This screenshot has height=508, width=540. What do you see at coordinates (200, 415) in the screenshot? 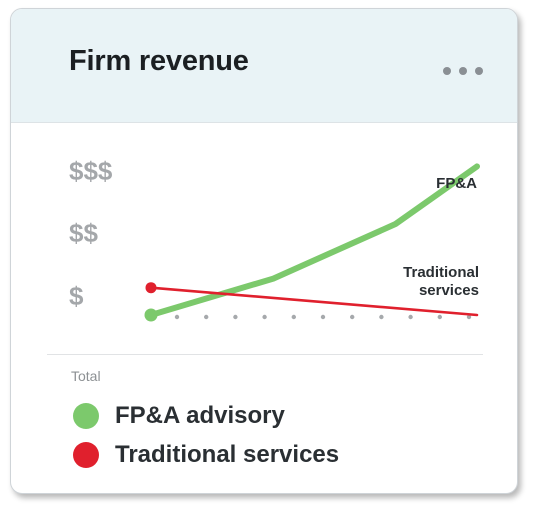
I see `legend-label-fpa: FP&A advisory` at bounding box center [200, 415].